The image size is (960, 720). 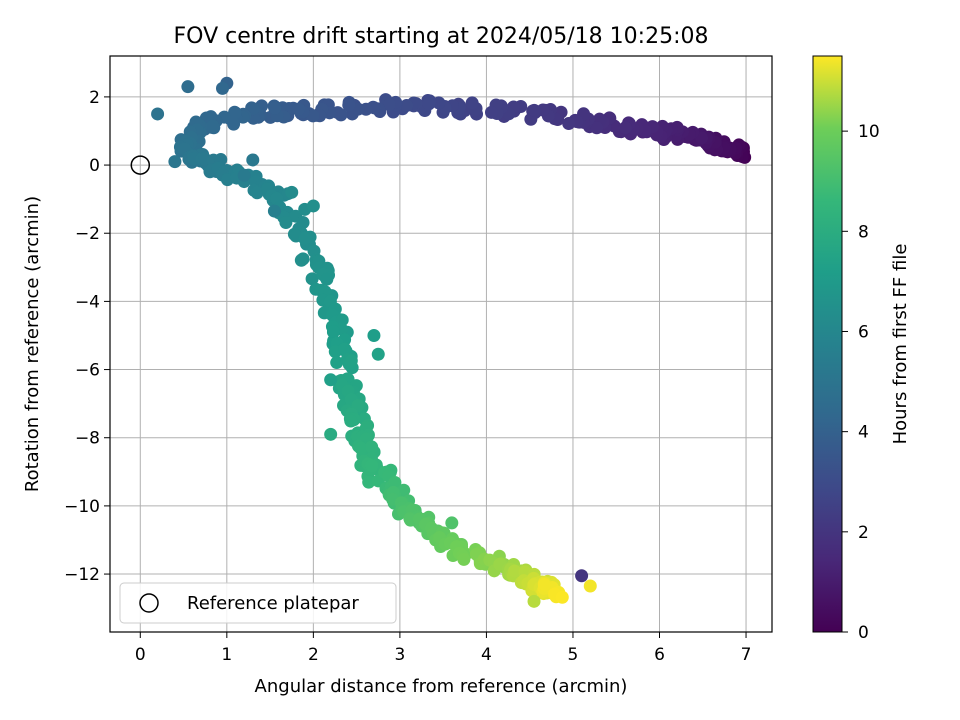 What do you see at coordinates (863, 433) in the screenshot?
I see `colorbar-tick-label: 4` at bounding box center [863, 433].